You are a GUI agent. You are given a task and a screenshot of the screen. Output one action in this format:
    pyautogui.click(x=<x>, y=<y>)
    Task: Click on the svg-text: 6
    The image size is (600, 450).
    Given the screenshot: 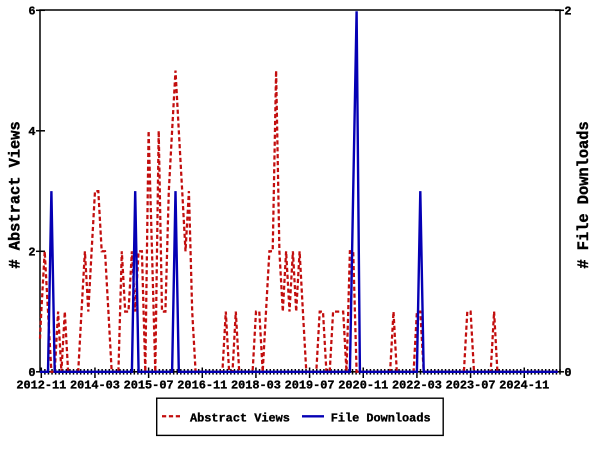 What is the action you would take?
    pyautogui.click(x=31, y=12)
    